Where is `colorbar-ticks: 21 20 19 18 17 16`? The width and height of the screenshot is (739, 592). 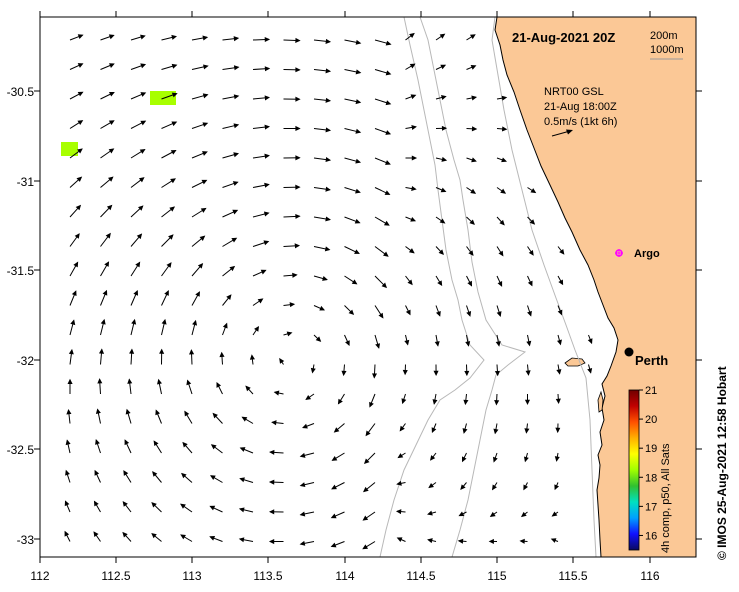 colorbar-ticks: 21 20 19 18 17 16 is located at coordinates (648, 463).